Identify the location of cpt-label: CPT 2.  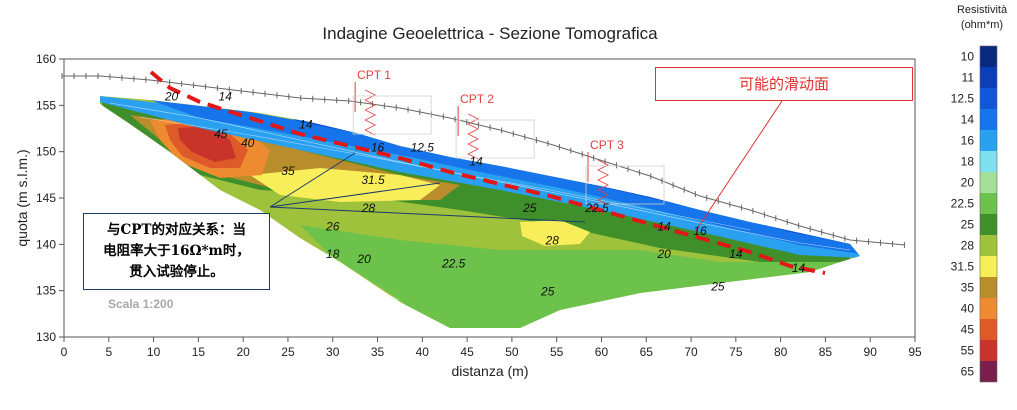
(477, 99).